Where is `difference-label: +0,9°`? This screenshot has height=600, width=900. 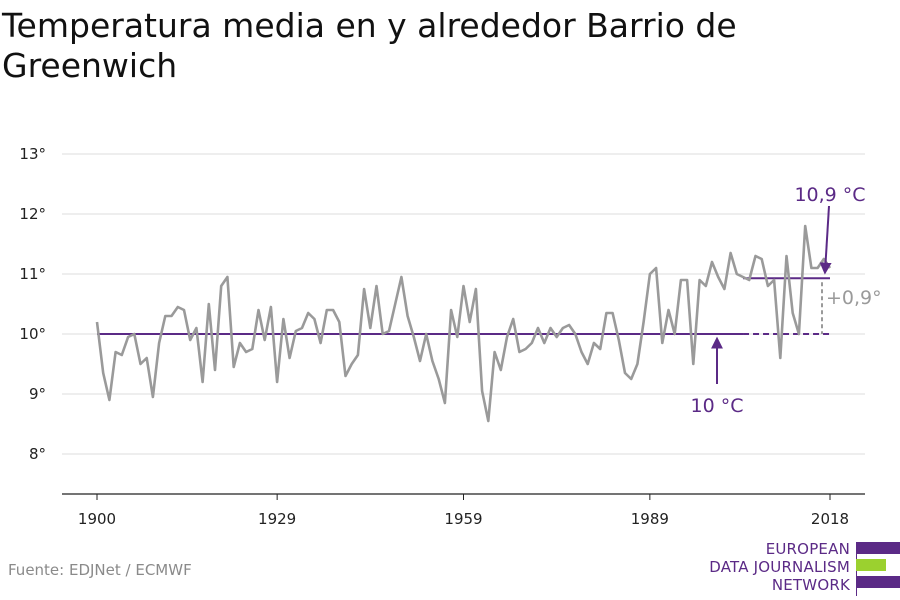
difference-label: +0,9° is located at coordinates (854, 298).